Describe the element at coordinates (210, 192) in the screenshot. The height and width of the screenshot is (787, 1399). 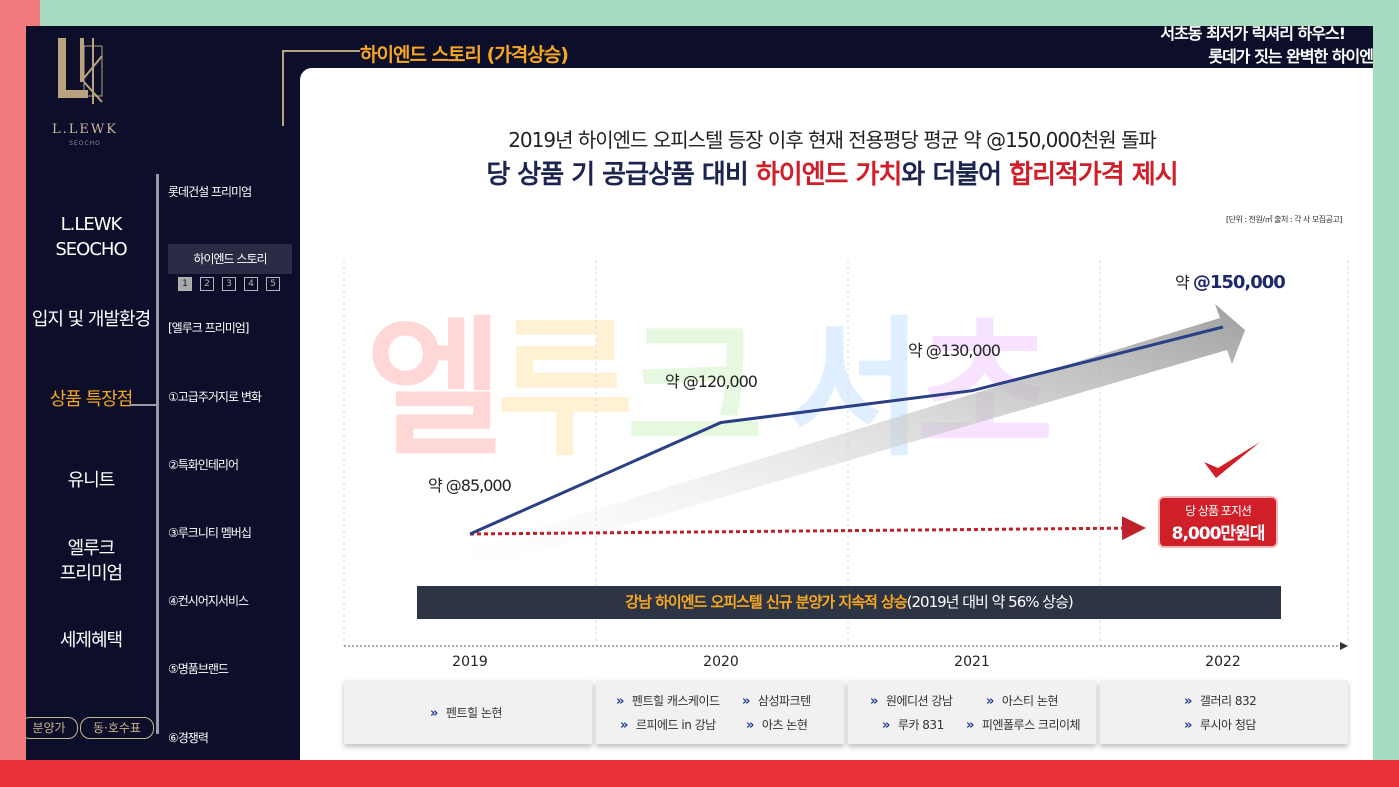
I see `subnav-lotte-premium: 롯데건설 프리미엄` at that location.